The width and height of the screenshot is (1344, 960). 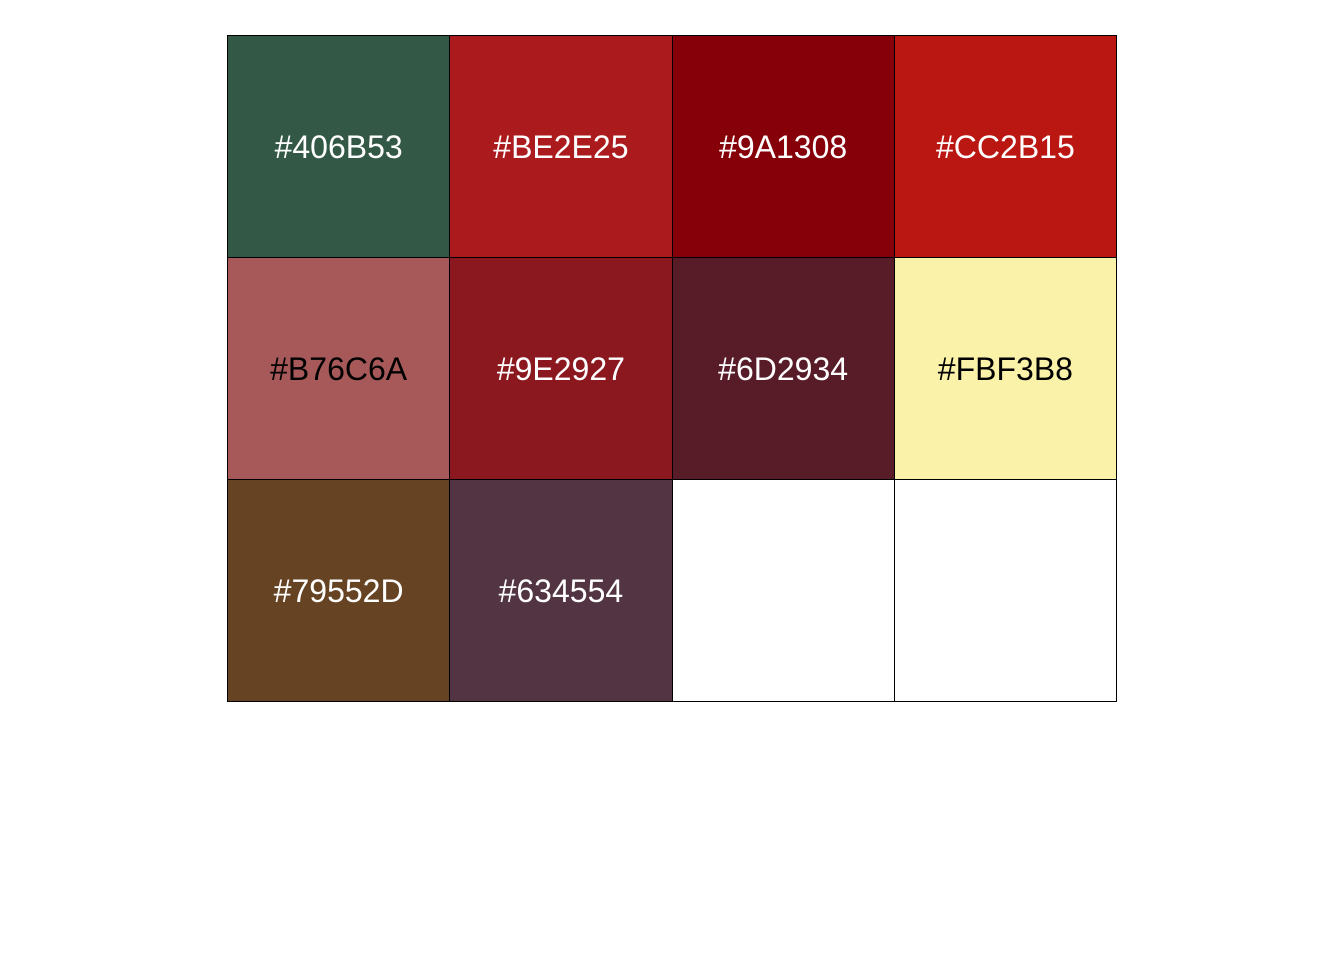 What do you see at coordinates (339, 591) in the screenshot?
I see `color-swatch: #79552D` at bounding box center [339, 591].